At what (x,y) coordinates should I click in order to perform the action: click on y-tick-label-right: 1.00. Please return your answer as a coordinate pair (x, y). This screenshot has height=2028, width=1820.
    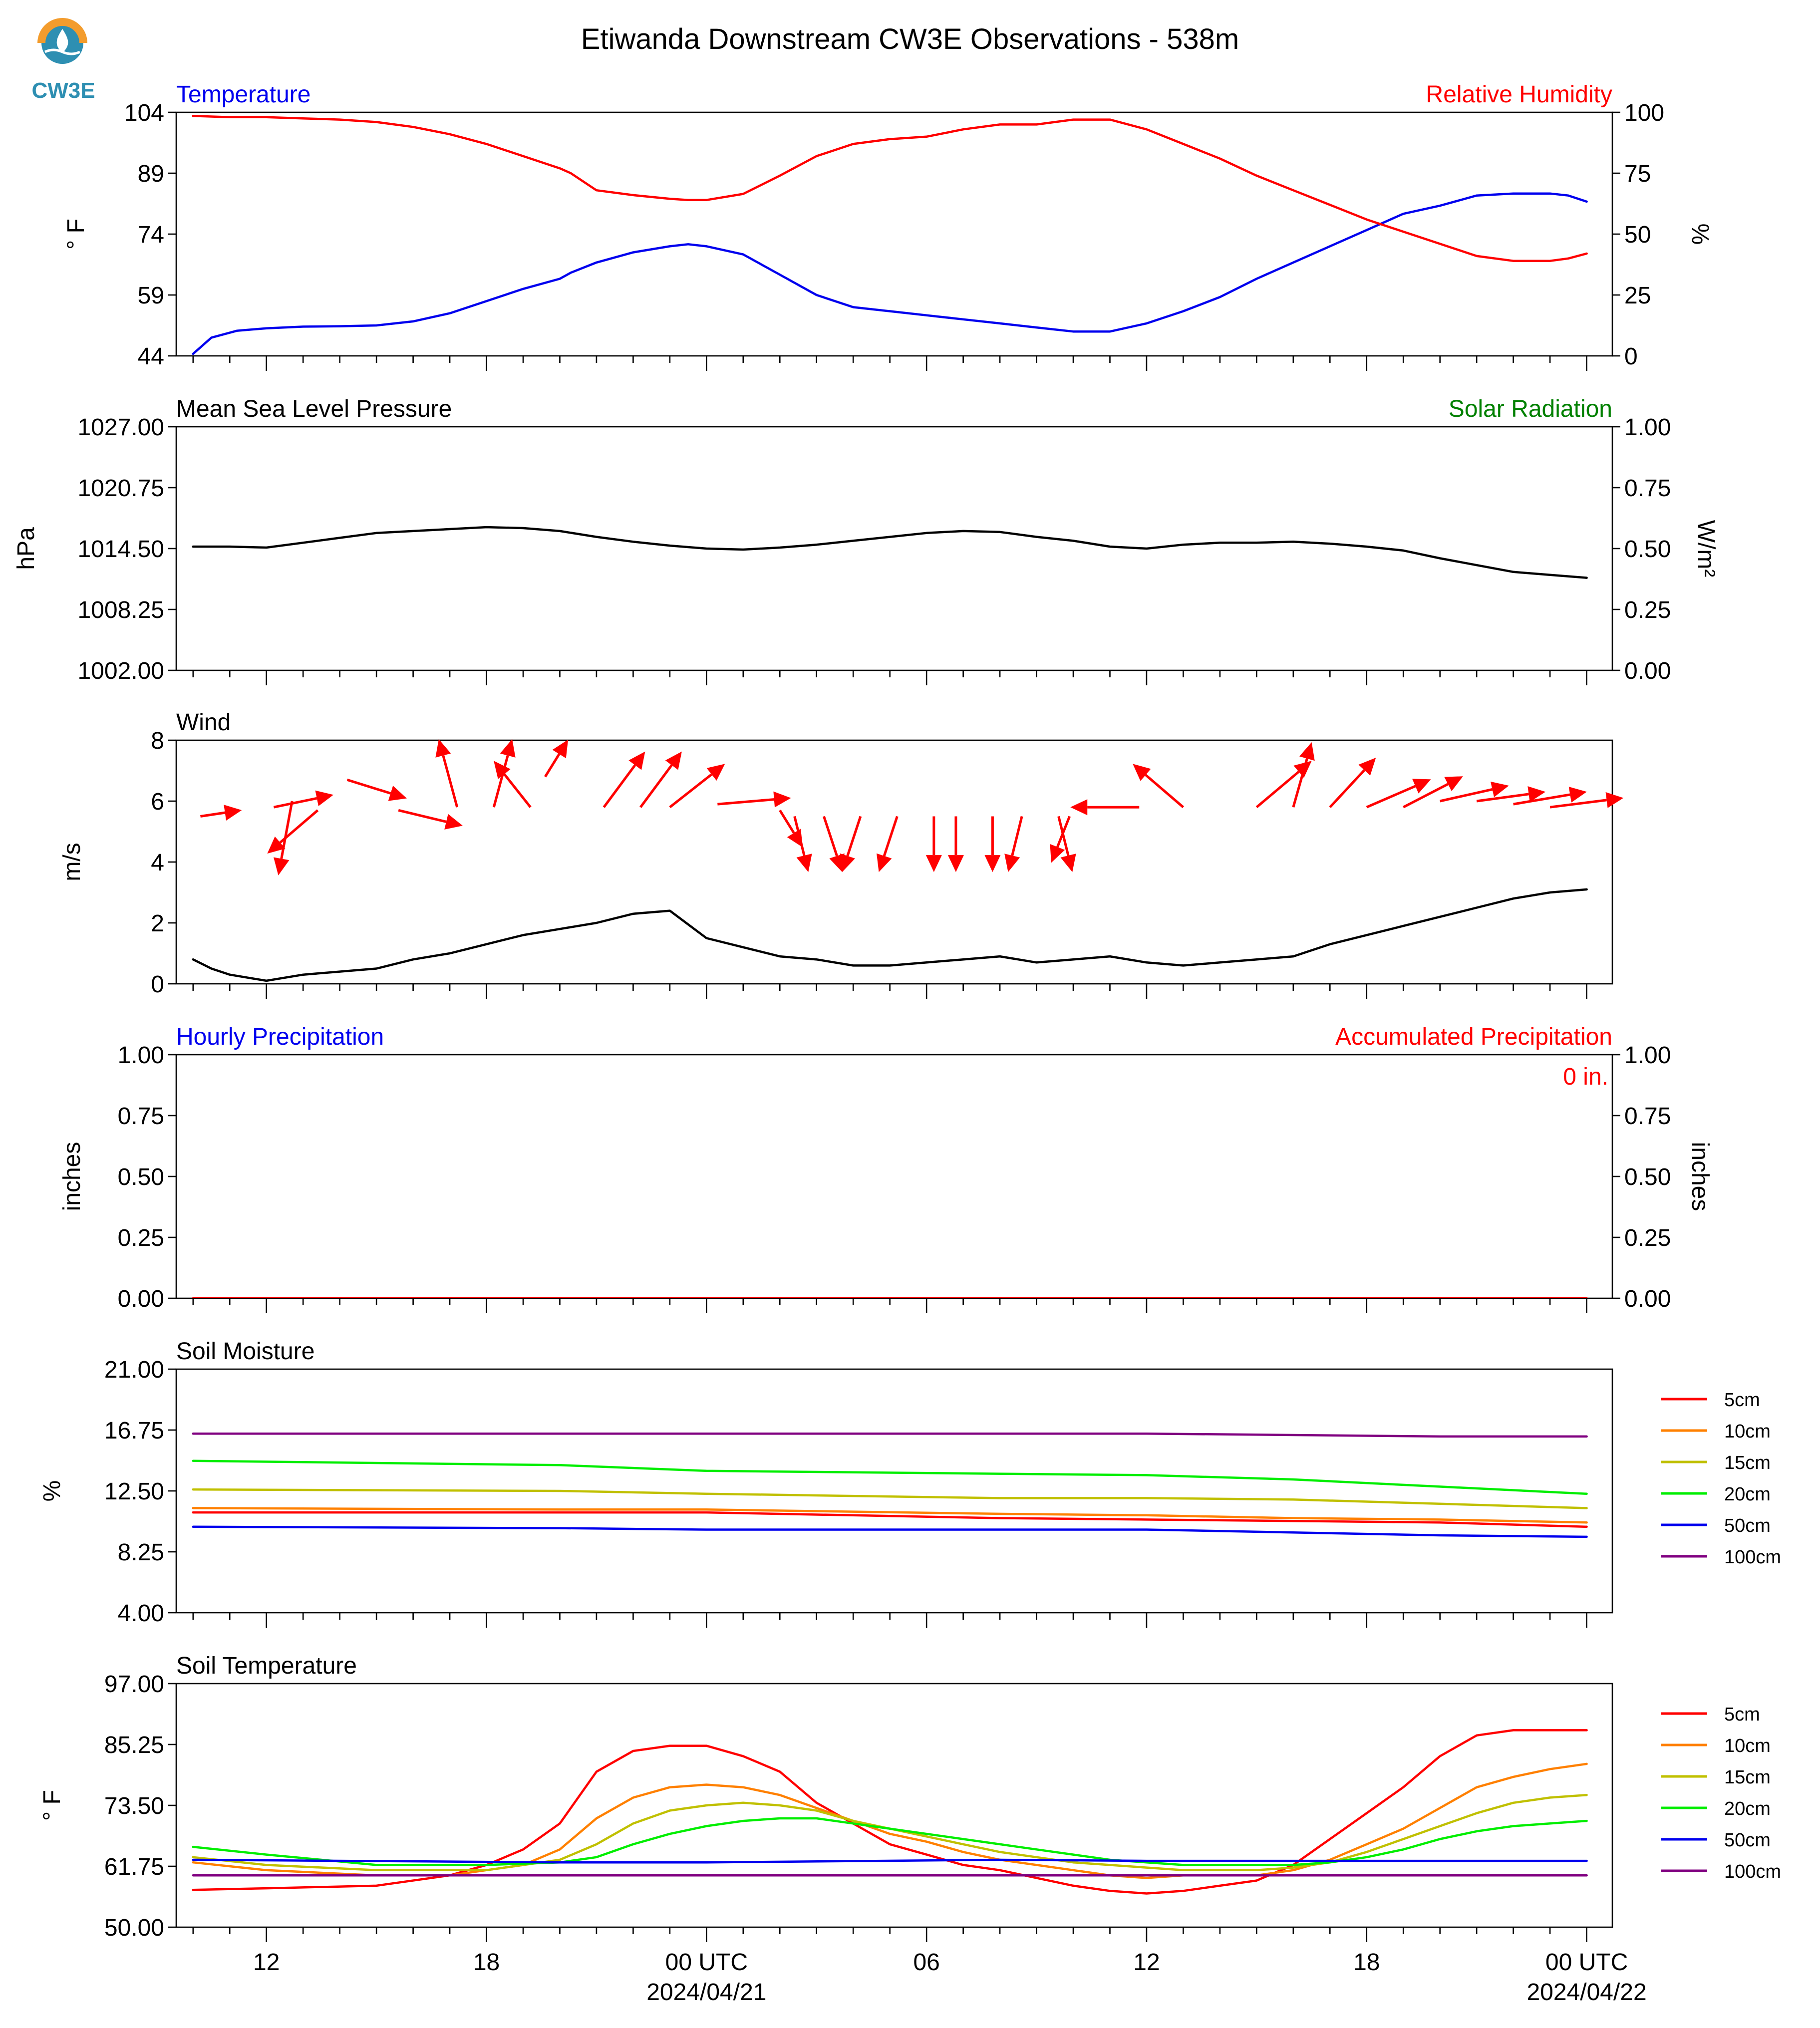
    Looking at the image, I should click on (1647, 1055).